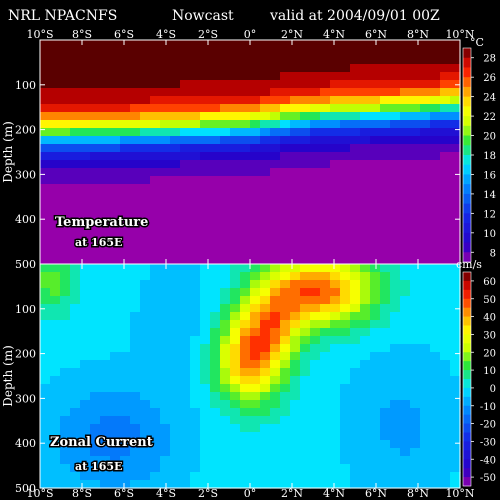  I want to click on colorbar-label: 0, so click(493, 389).